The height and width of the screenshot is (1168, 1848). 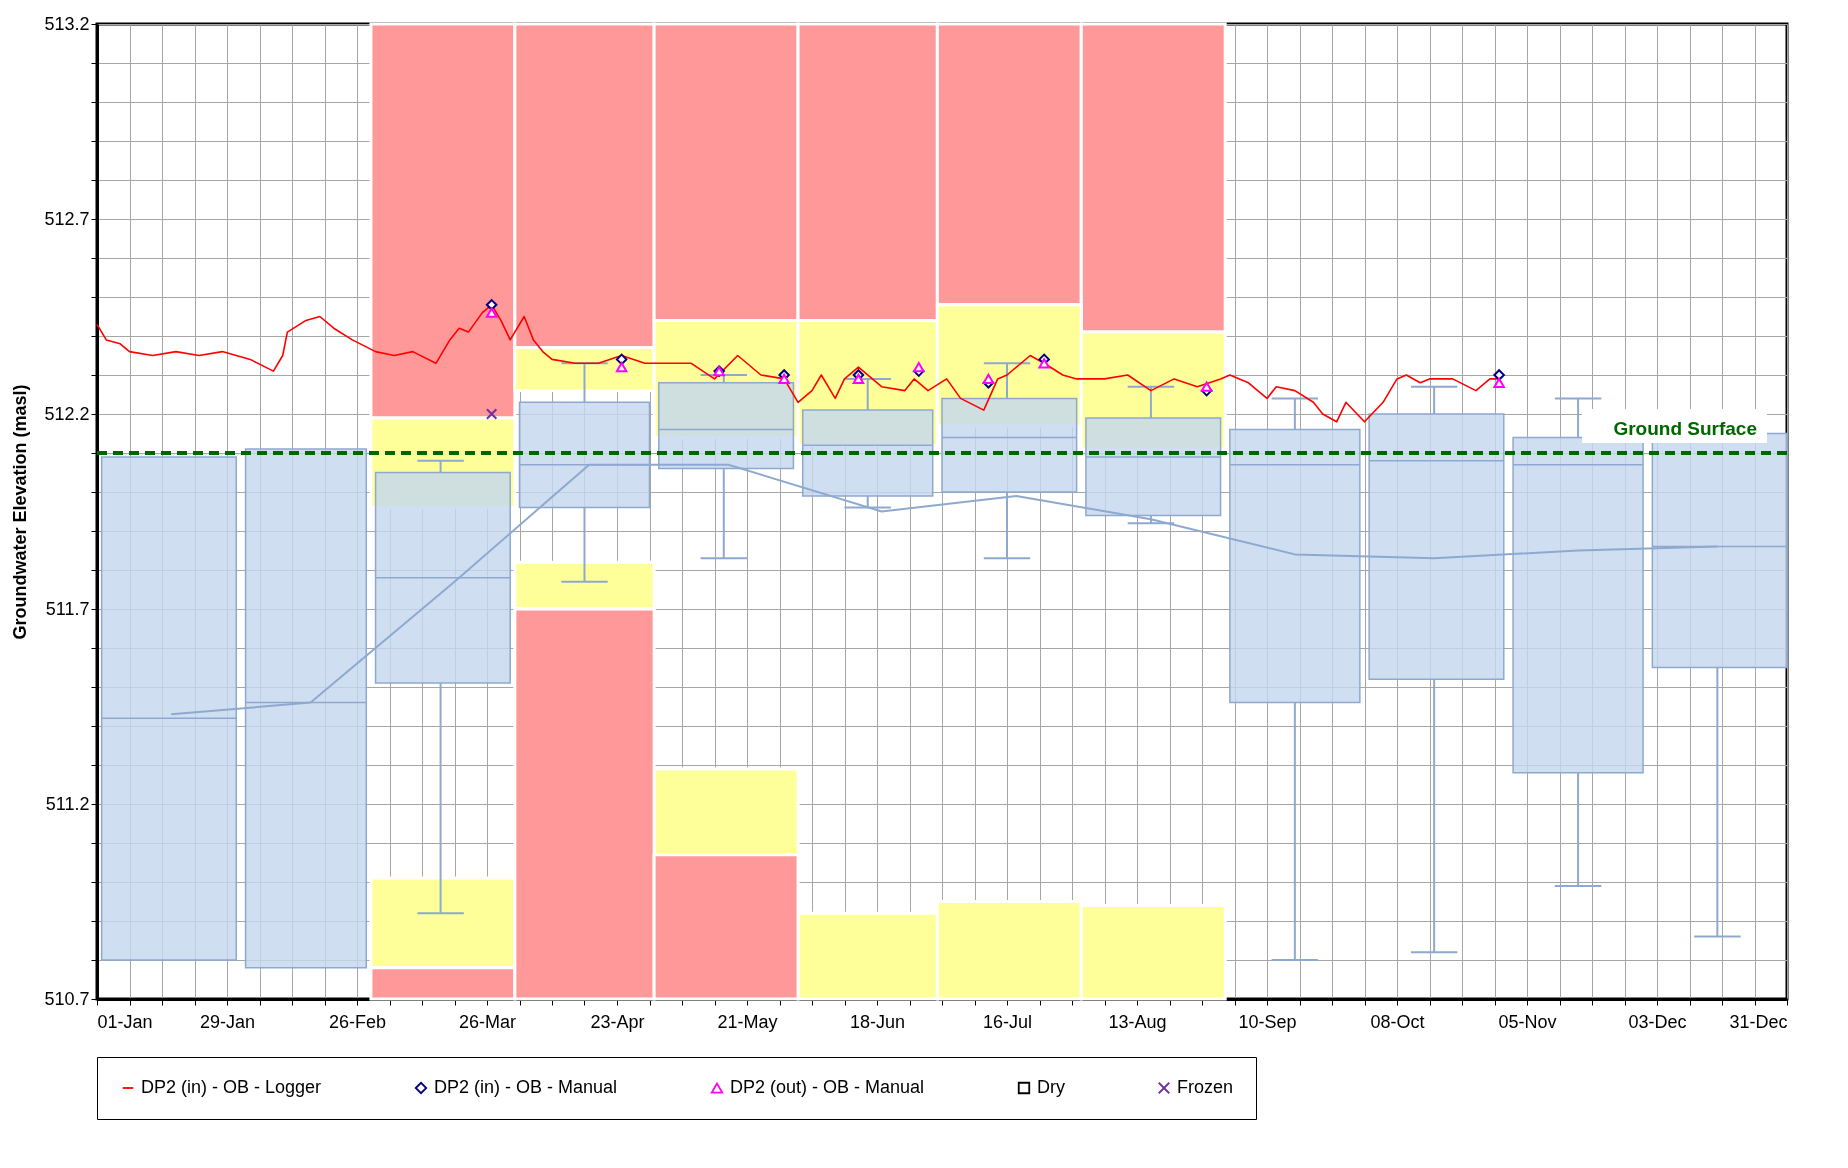 What do you see at coordinates (67, 803) in the screenshot?
I see `y-tick-label: 511.2` at bounding box center [67, 803].